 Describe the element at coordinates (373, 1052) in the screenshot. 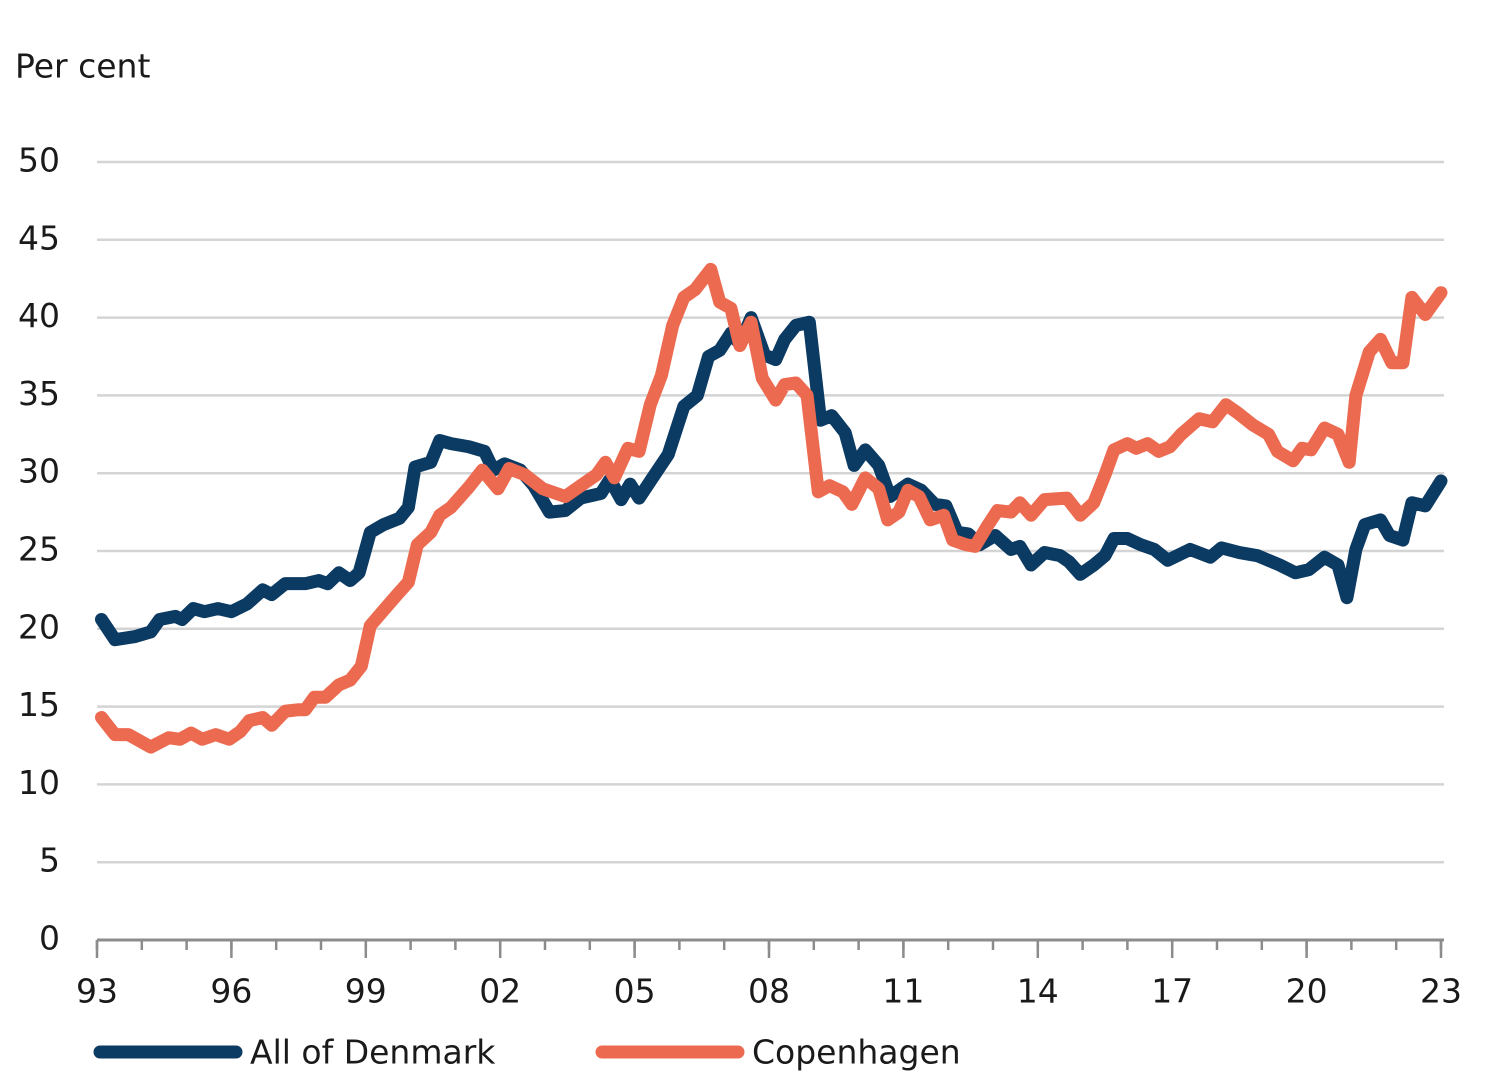

I see `legend-label: All of Denmark` at that location.